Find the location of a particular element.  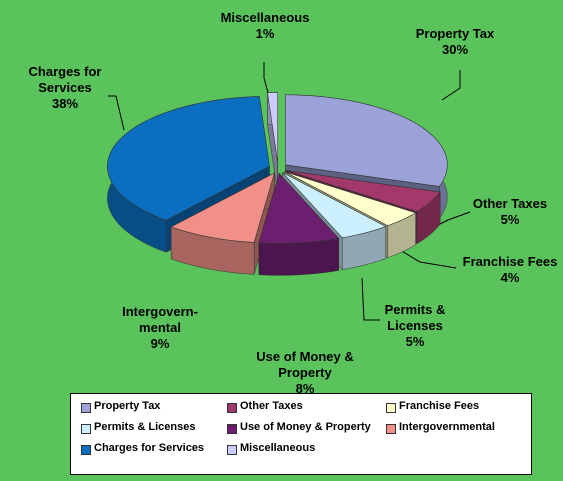

label-value: 30% is located at coordinates (455, 49).